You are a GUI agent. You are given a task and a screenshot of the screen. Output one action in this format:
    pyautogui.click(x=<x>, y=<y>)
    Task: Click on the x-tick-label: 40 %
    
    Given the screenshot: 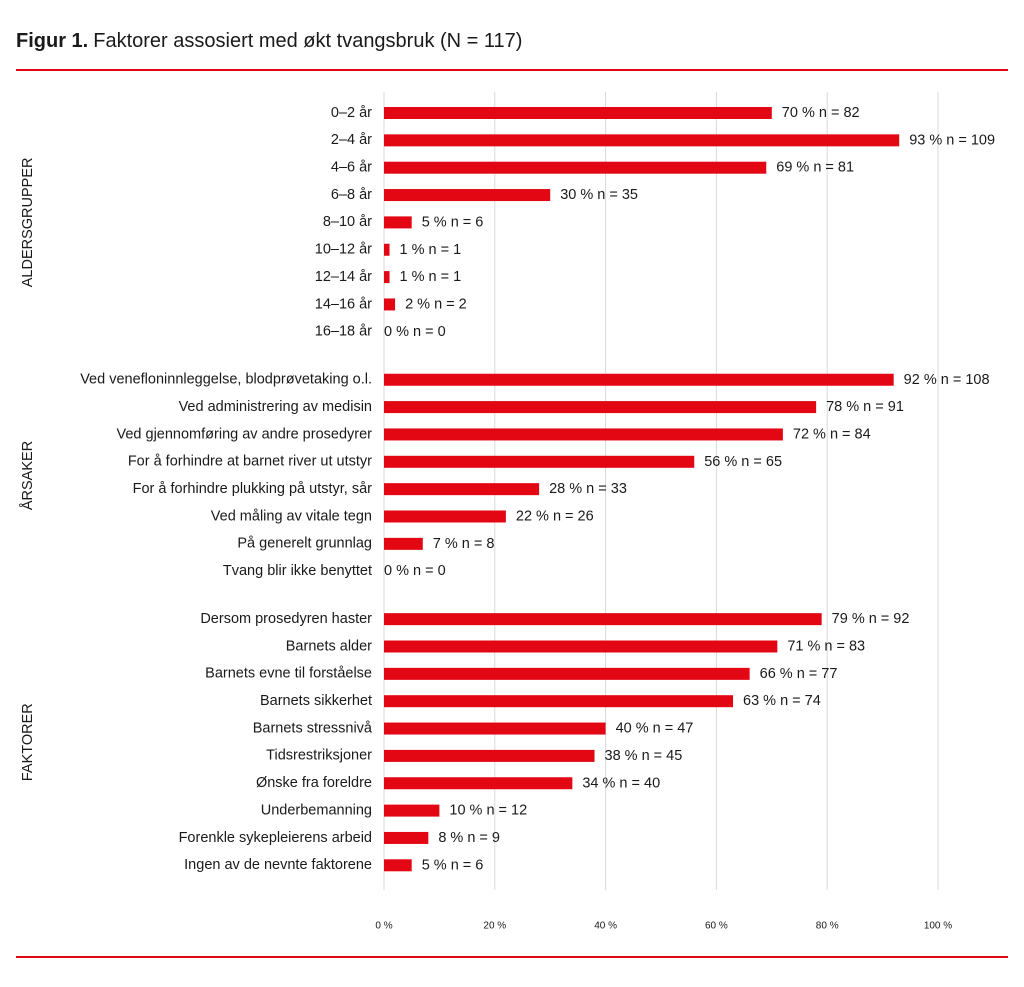 What is the action you would take?
    pyautogui.click(x=605, y=926)
    